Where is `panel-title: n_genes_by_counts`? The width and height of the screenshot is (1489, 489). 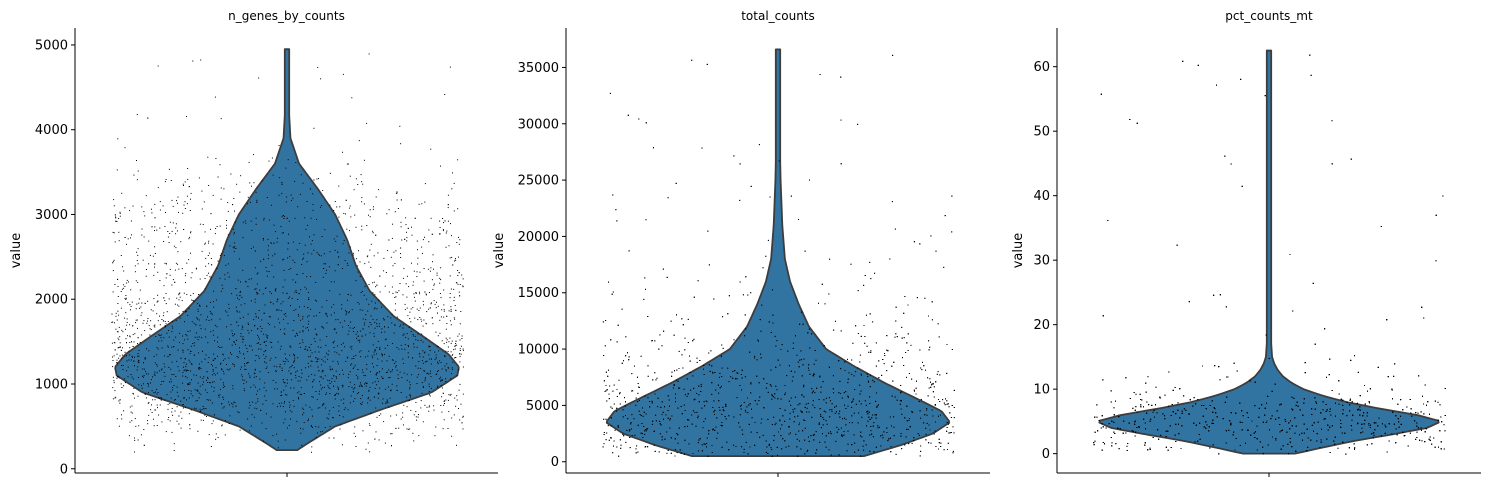
panel-title: n_genes_by_counts is located at coordinates (286, 16).